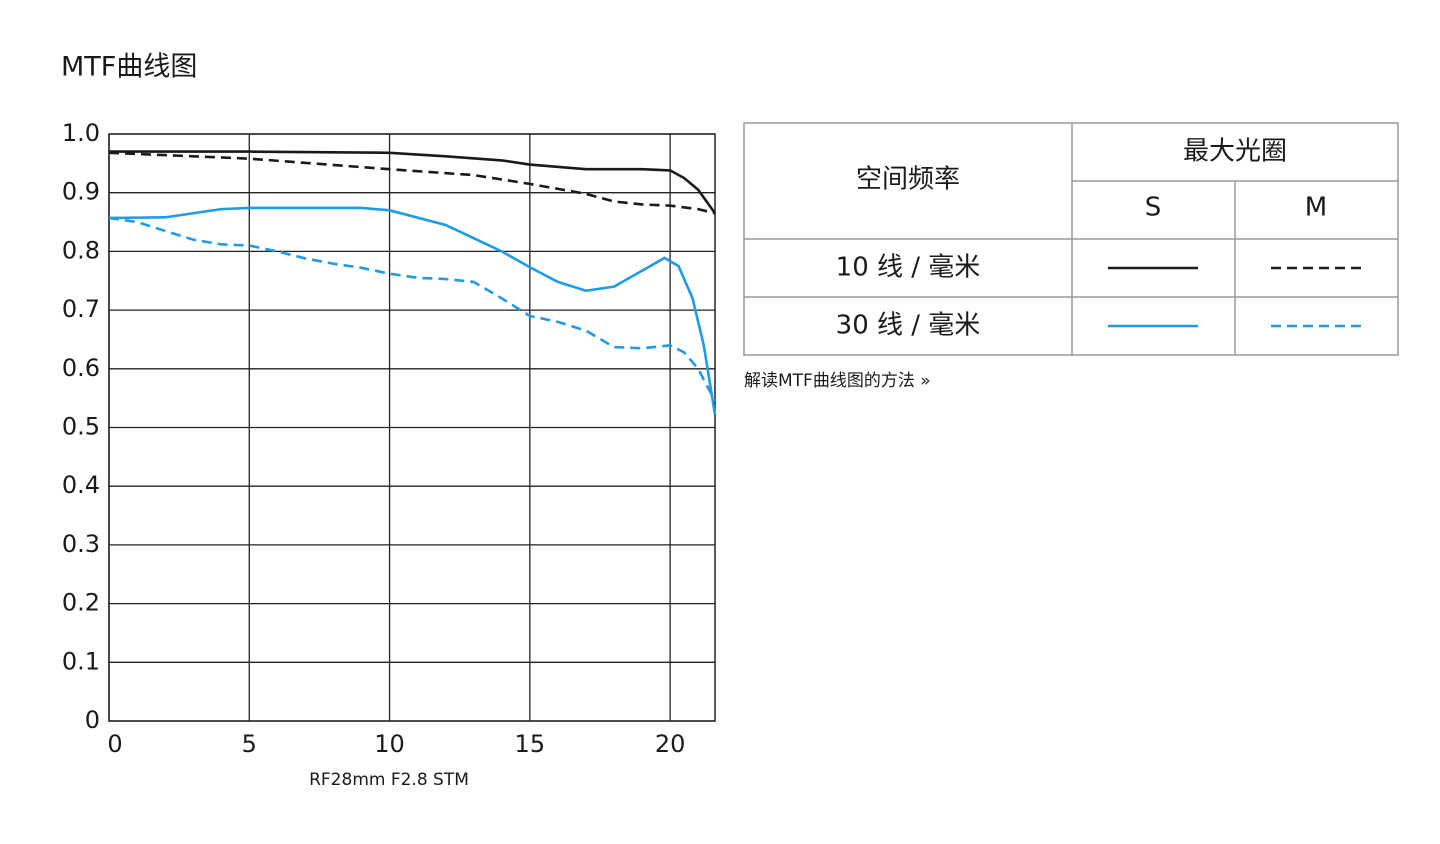  What do you see at coordinates (1153, 208) in the screenshot?
I see `table-column: S` at bounding box center [1153, 208].